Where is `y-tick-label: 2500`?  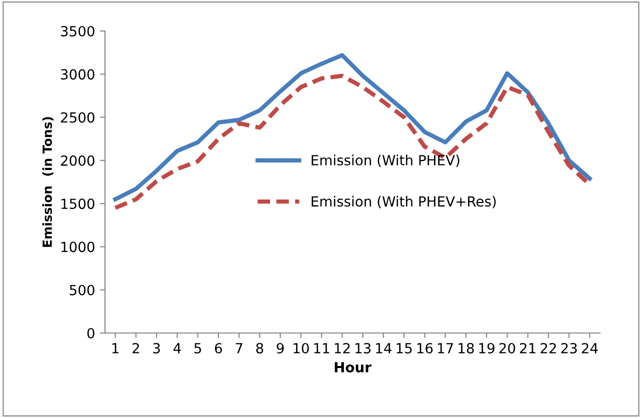
y-tick-label: 2500 is located at coordinates (77, 117).